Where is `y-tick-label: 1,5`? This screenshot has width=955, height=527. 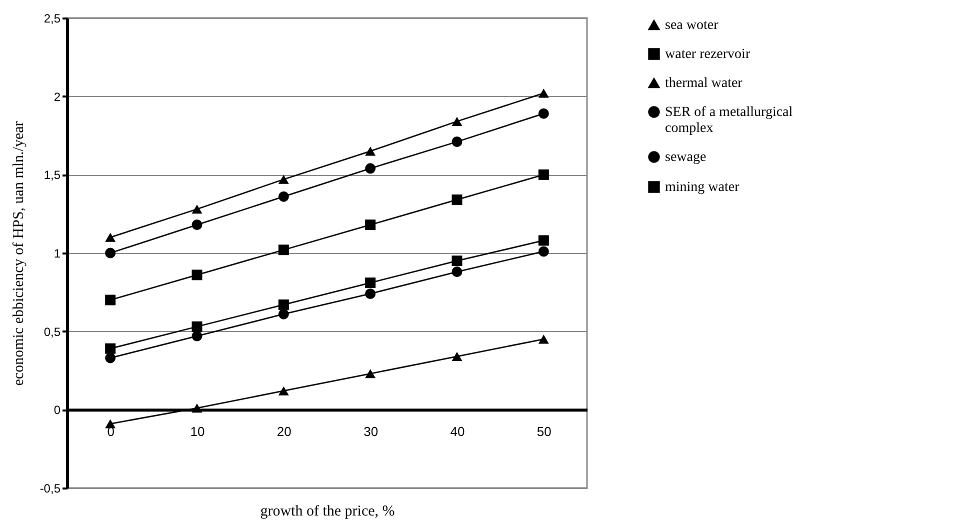
y-tick-label: 1,5 is located at coordinates (52, 175).